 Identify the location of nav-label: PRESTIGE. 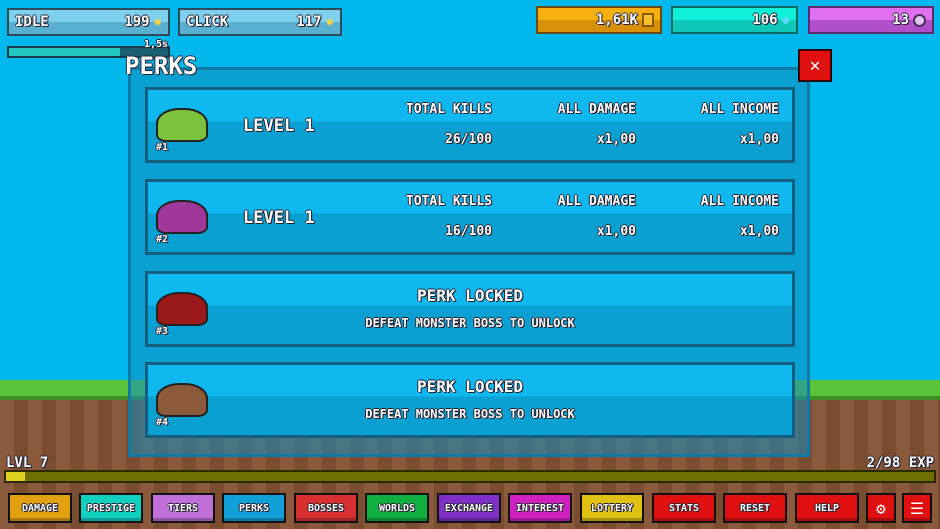
(111, 508).